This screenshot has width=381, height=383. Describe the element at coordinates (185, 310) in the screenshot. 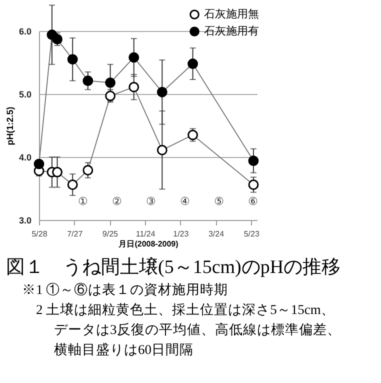

I see `text: 2 土壌は細粒黄色土、採土位置は深さ5～15cm、` at that location.